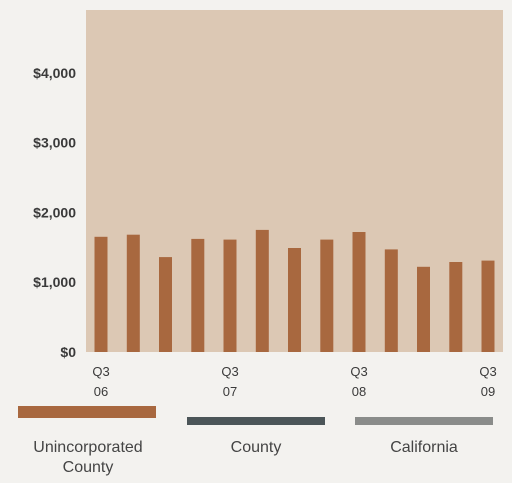  I want to click on legend-swatch-county, so click(256, 421).